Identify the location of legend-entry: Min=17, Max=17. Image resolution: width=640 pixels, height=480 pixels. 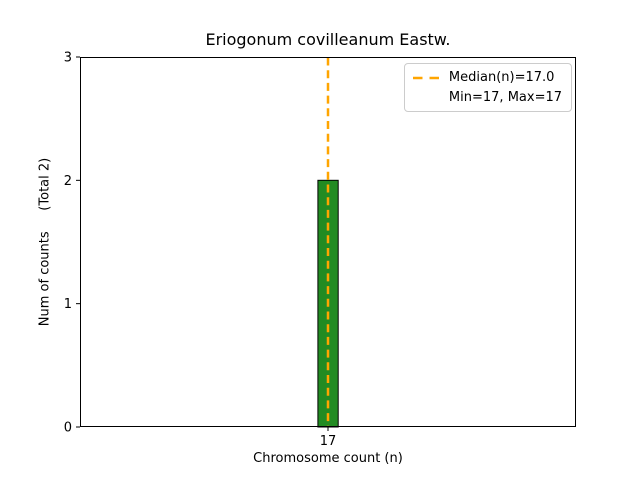
(487, 97).